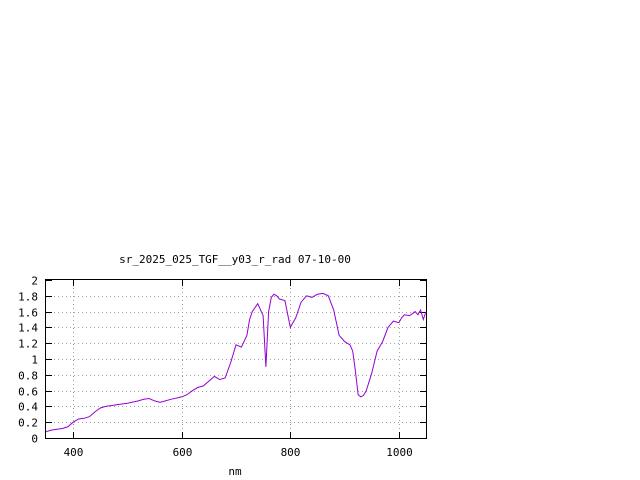  I want to click on x-tick-label: 1000, so click(399, 452).